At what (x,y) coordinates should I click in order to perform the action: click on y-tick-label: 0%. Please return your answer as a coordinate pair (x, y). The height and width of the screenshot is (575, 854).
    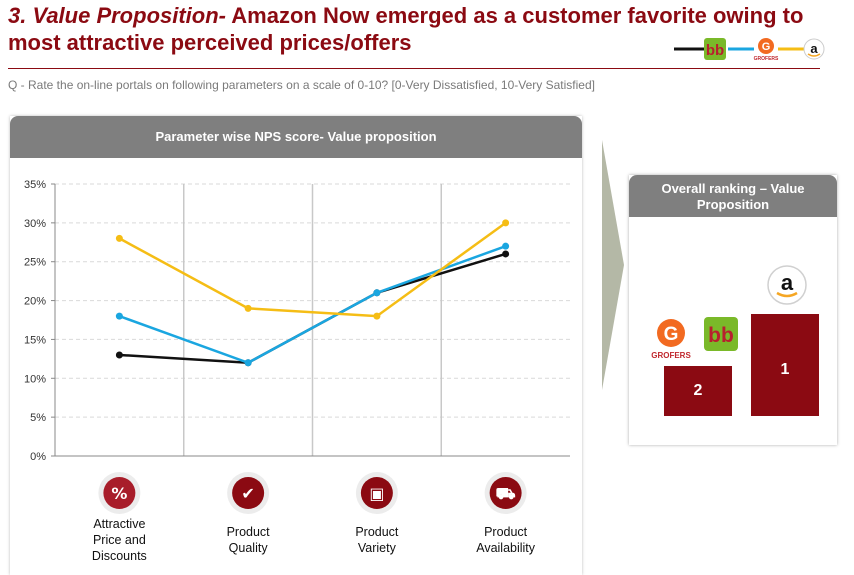
    Looking at the image, I should click on (38, 457).